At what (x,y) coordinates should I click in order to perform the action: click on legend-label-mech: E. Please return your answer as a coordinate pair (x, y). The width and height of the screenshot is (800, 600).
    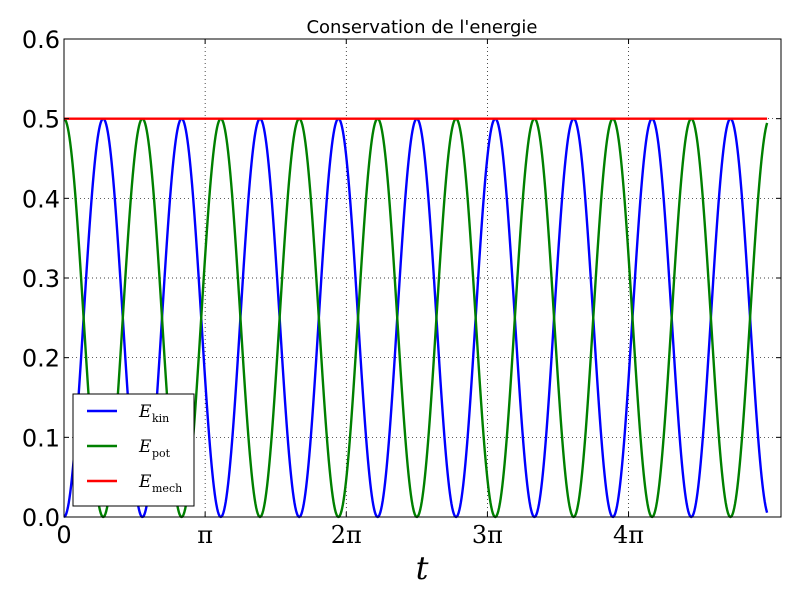
    Looking at the image, I should click on (145, 482).